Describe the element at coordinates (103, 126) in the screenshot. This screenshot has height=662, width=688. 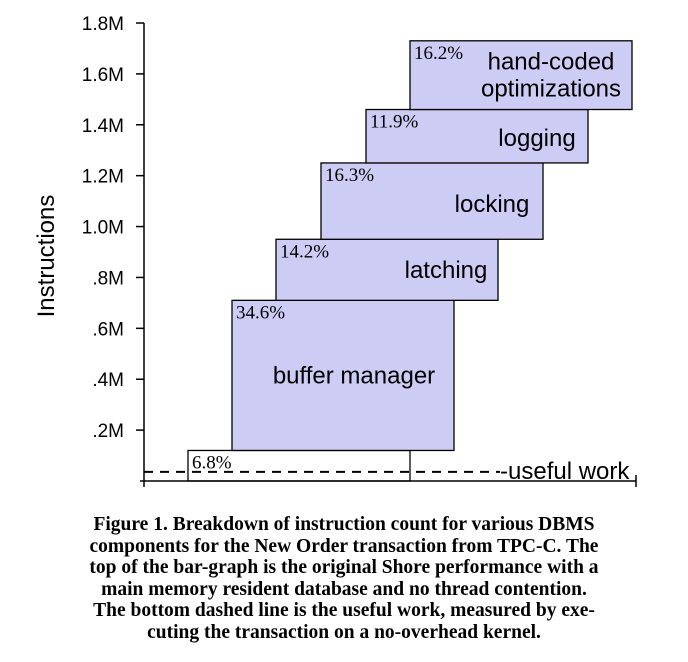
I see `y-tick-label: 1.4M` at that location.